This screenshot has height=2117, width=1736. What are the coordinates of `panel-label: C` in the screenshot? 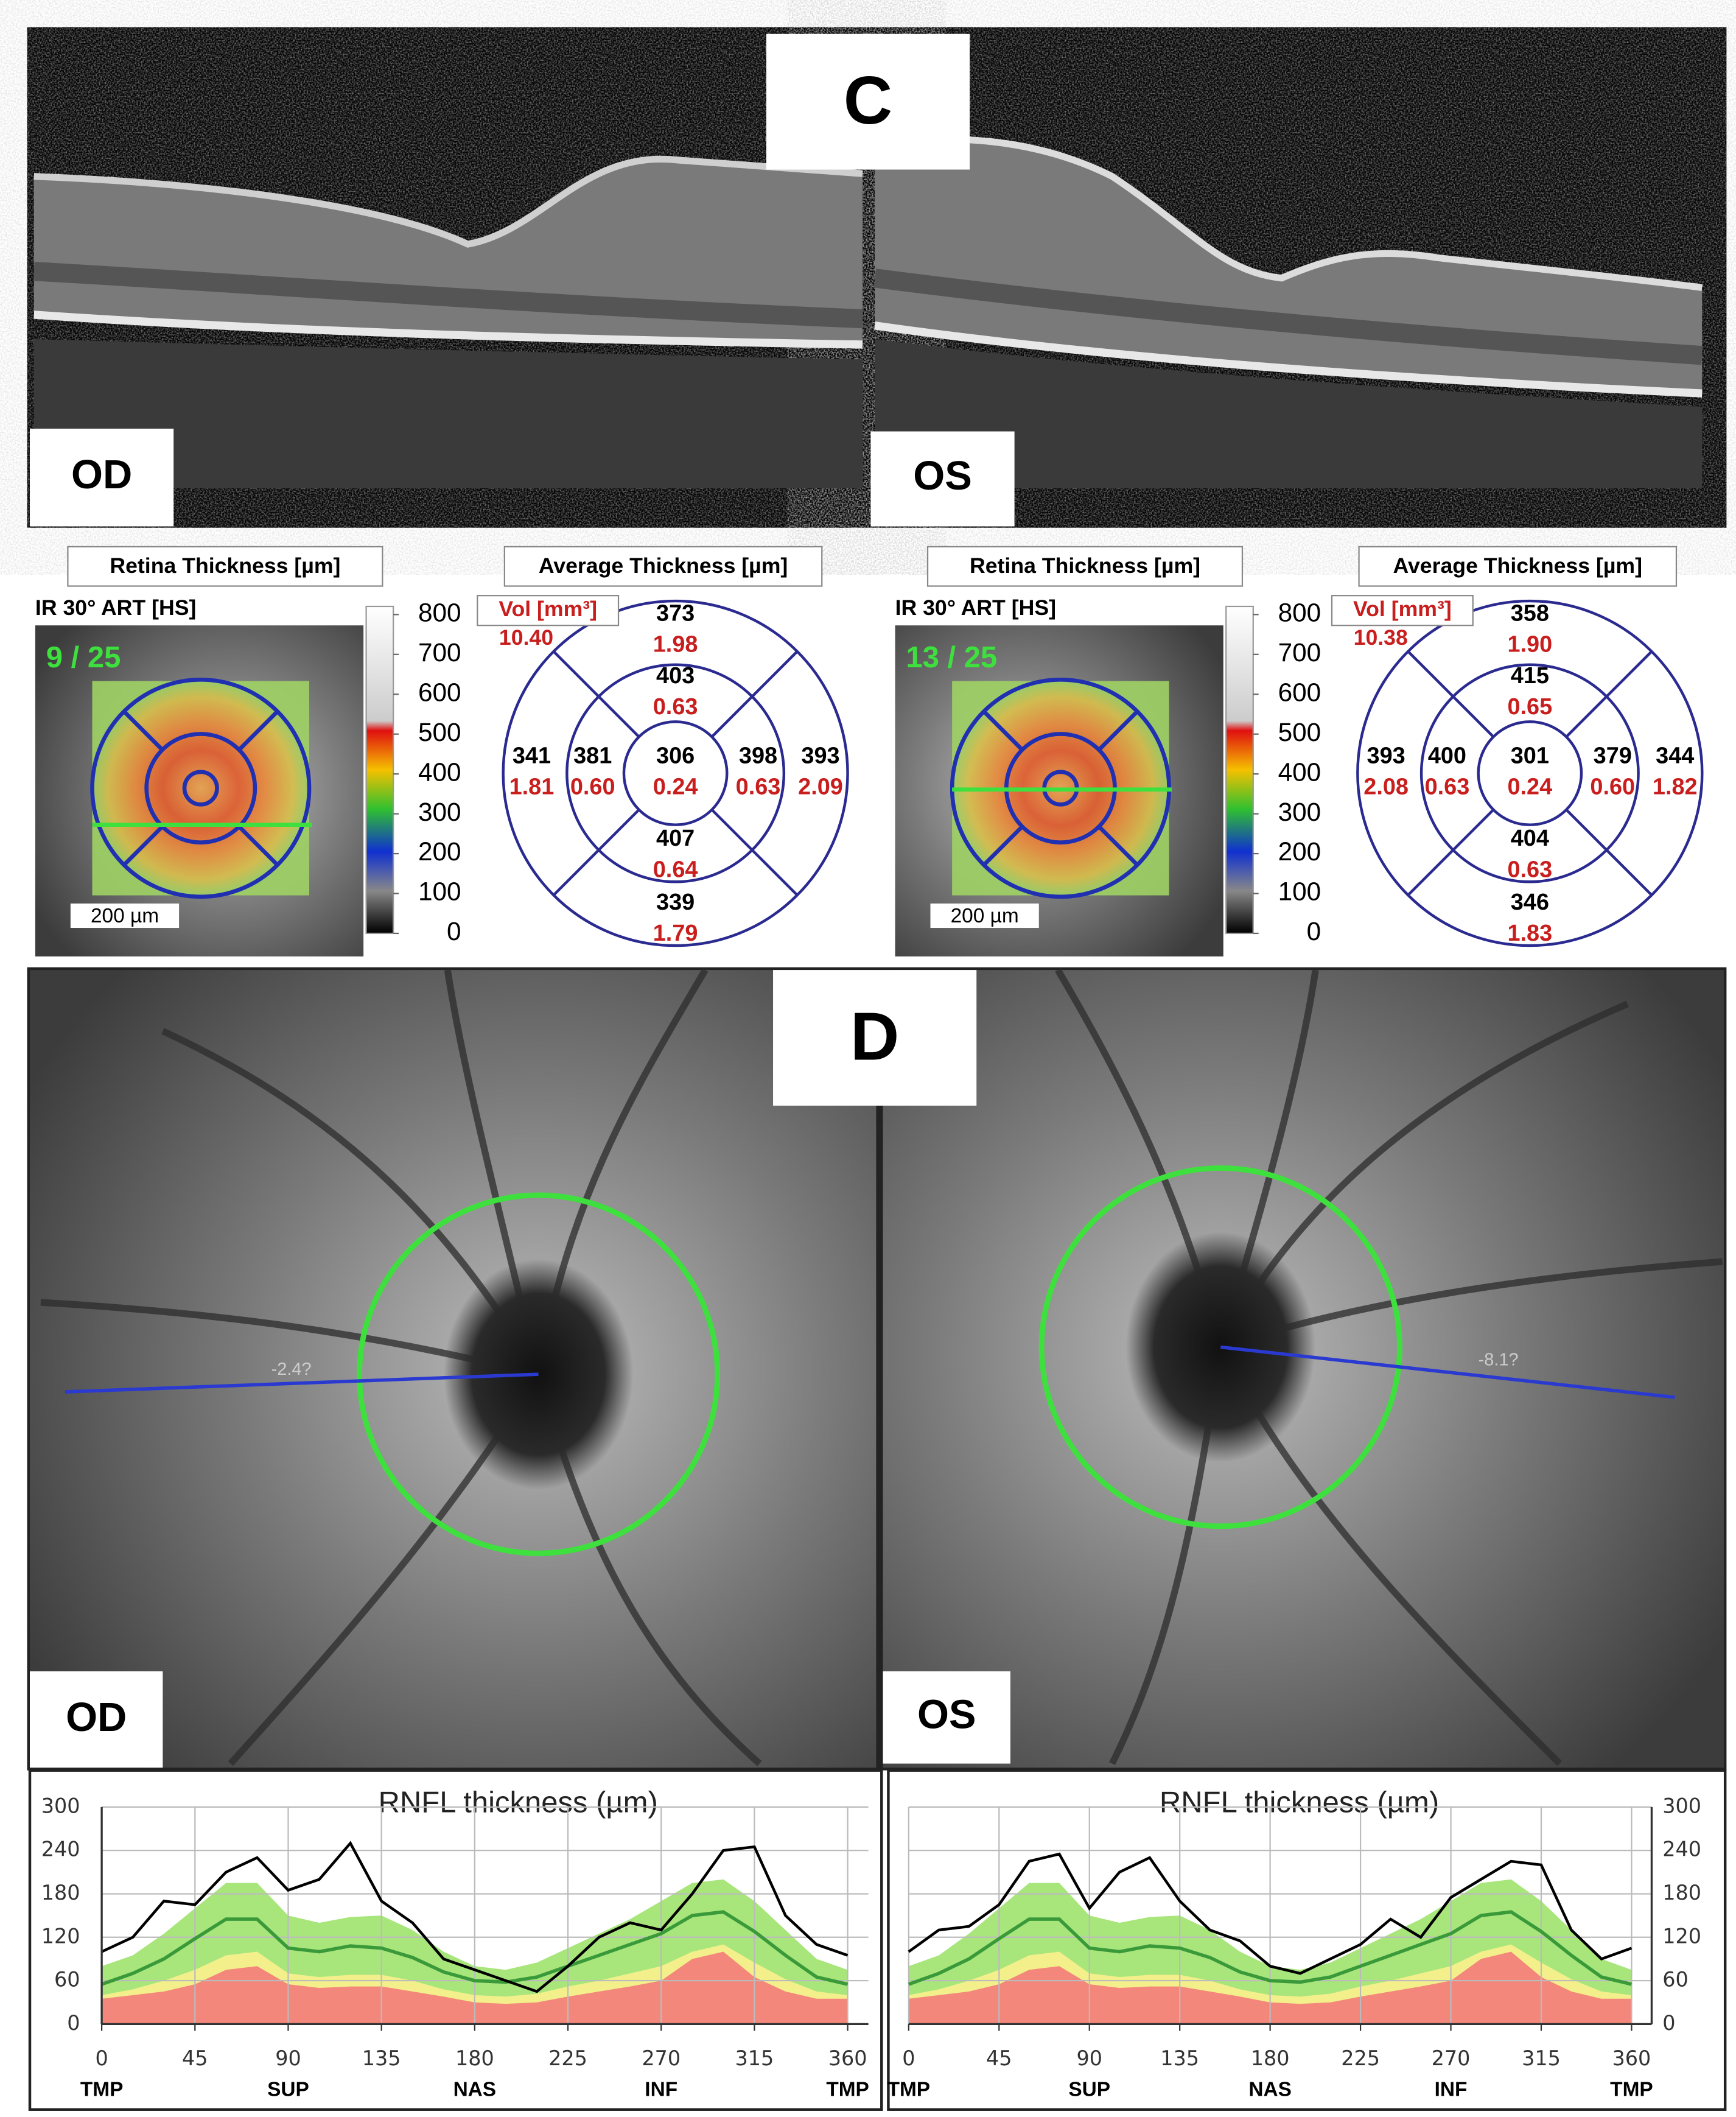 It's located at (868, 100).